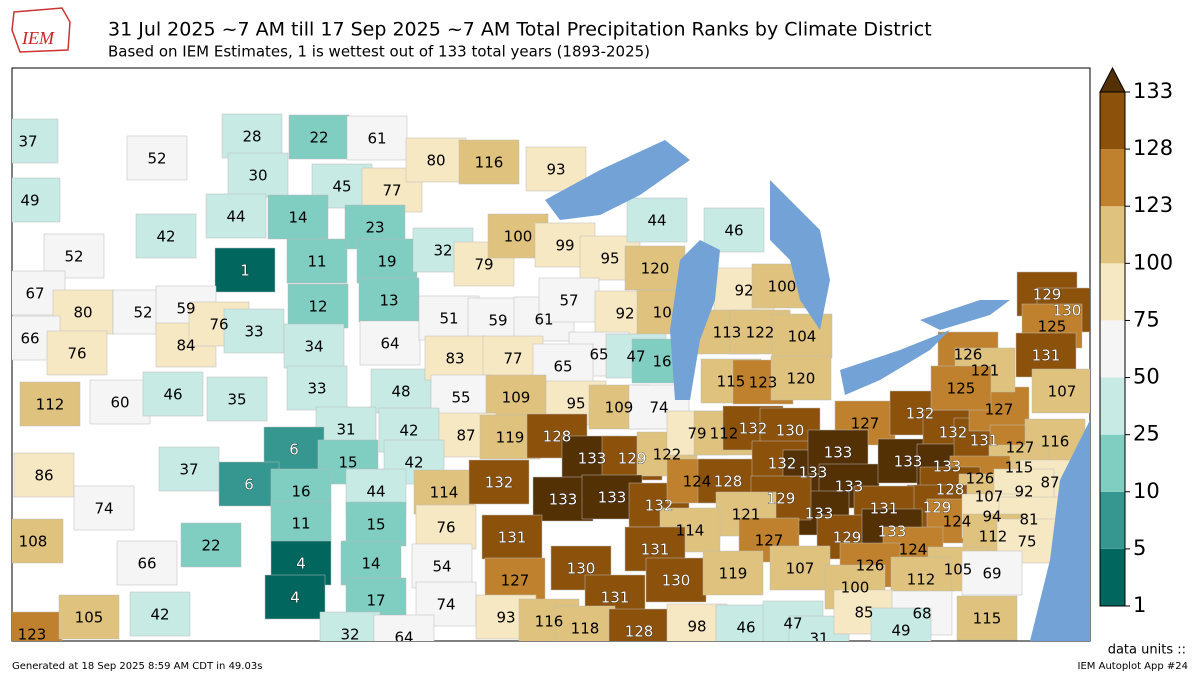 This screenshot has height=675, width=1200. What do you see at coordinates (1052, 327) in the screenshot?
I see `district-rank: 125` at bounding box center [1052, 327].